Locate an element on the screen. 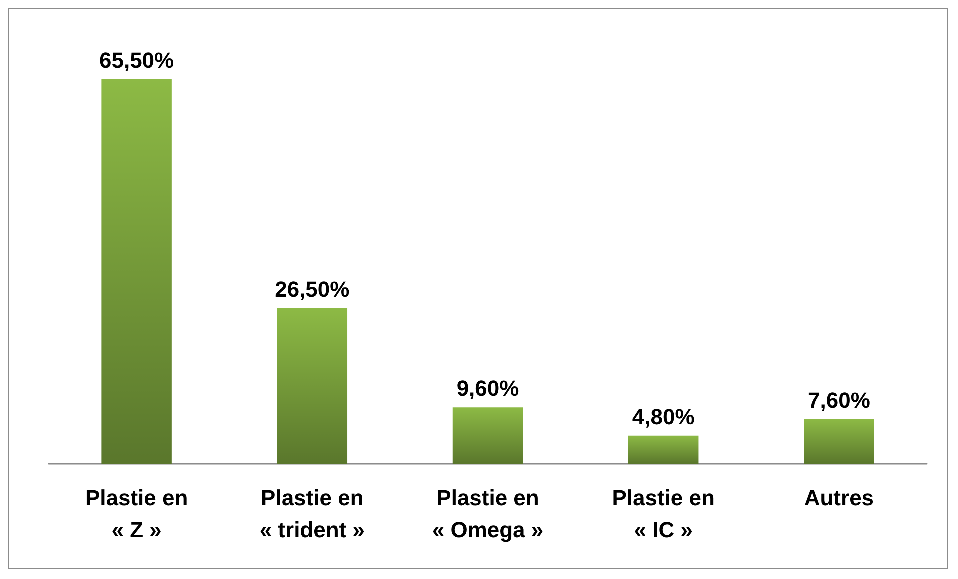  x-tick-label: Plastie en « trident » is located at coordinates (312, 514).